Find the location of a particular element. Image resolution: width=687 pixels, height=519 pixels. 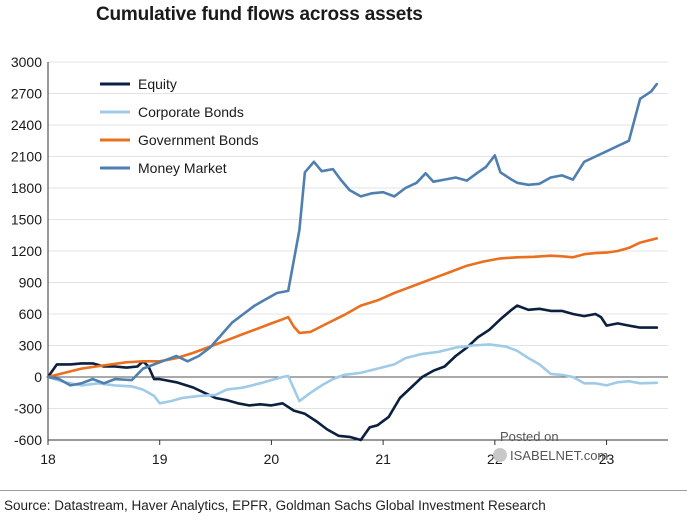

chart-title: Cumulative fund flows across assets is located at coordinates (259, 14).